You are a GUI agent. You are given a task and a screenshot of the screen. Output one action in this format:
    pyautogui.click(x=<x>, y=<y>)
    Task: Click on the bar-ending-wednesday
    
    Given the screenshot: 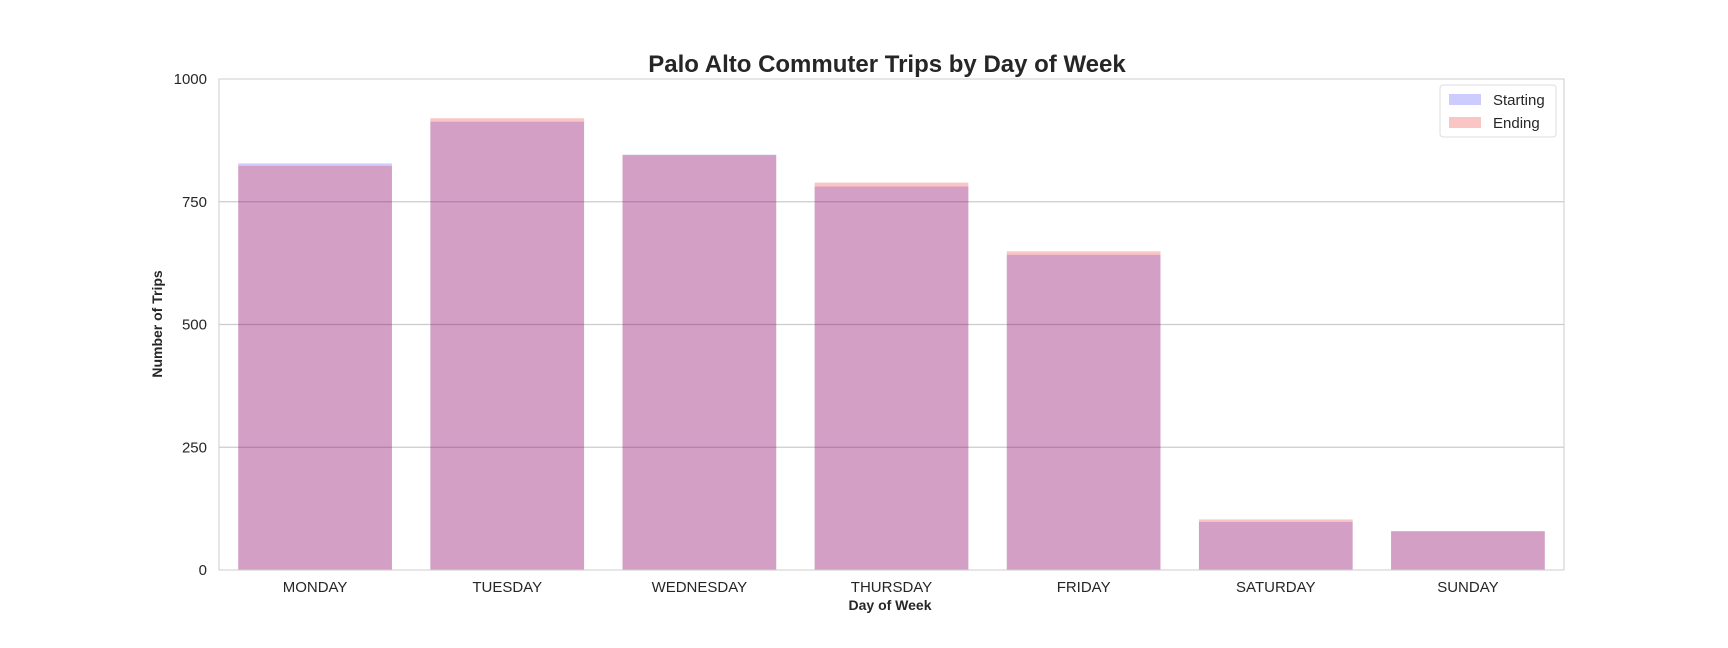 What is the action you would take?
    pyautogui.click(x=699, y=363)
    